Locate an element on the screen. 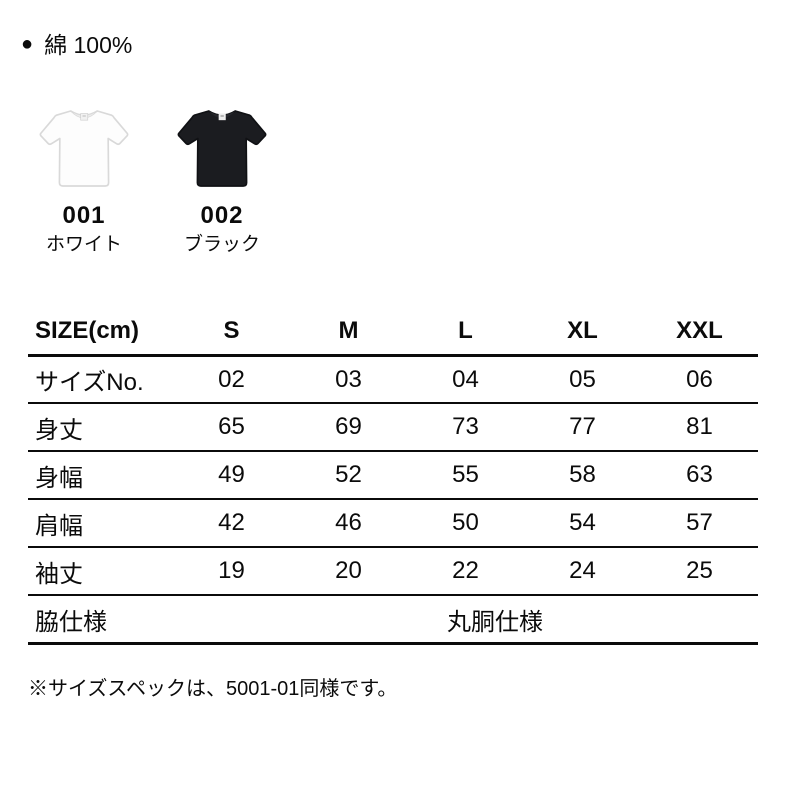  row-label: 肩幅 is located at coordinates (100, 524).